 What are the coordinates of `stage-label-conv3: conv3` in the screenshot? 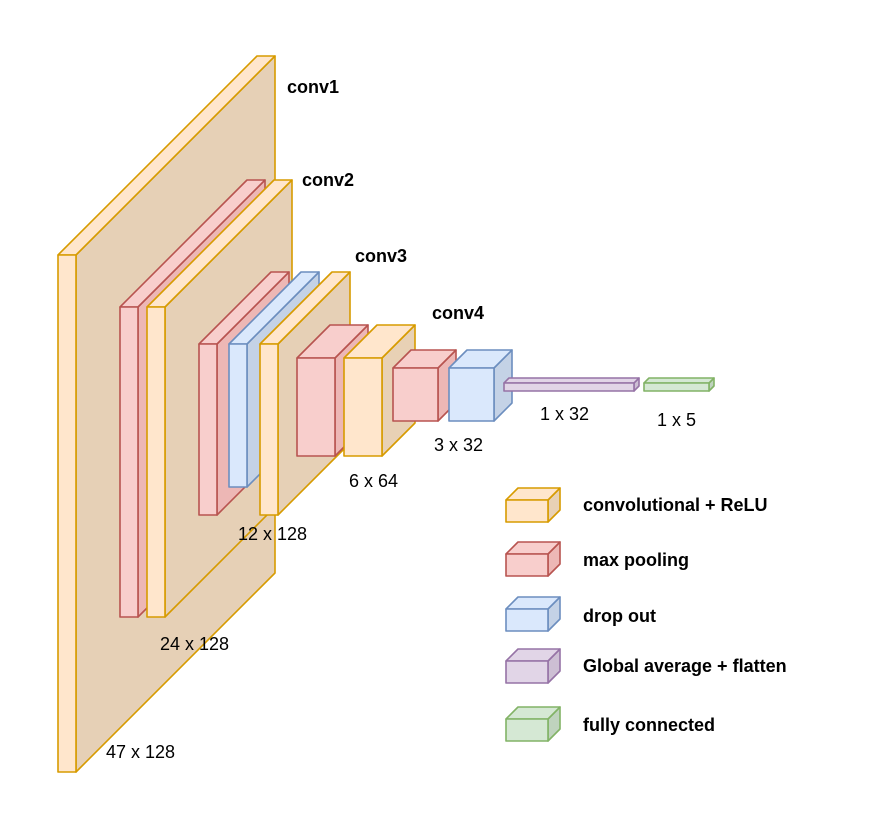 It's located at (381, 256).